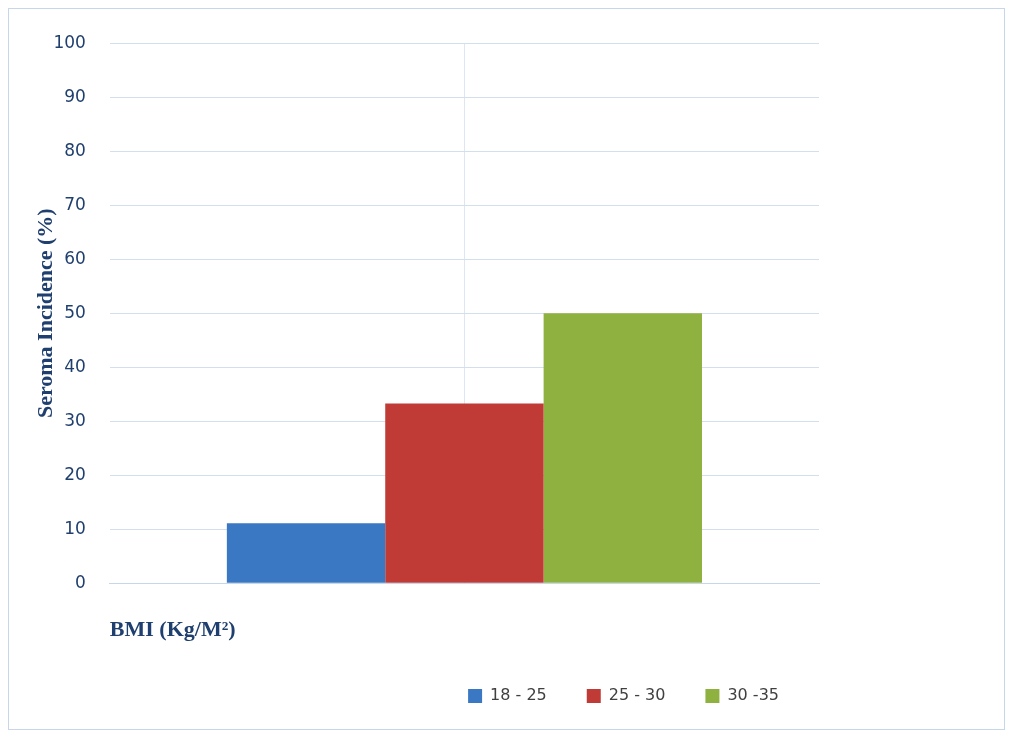  What do you see at coordinates (80, 581) in the screenshot?
I see `y-tick-label: 0` at bounding box center [80, 581].